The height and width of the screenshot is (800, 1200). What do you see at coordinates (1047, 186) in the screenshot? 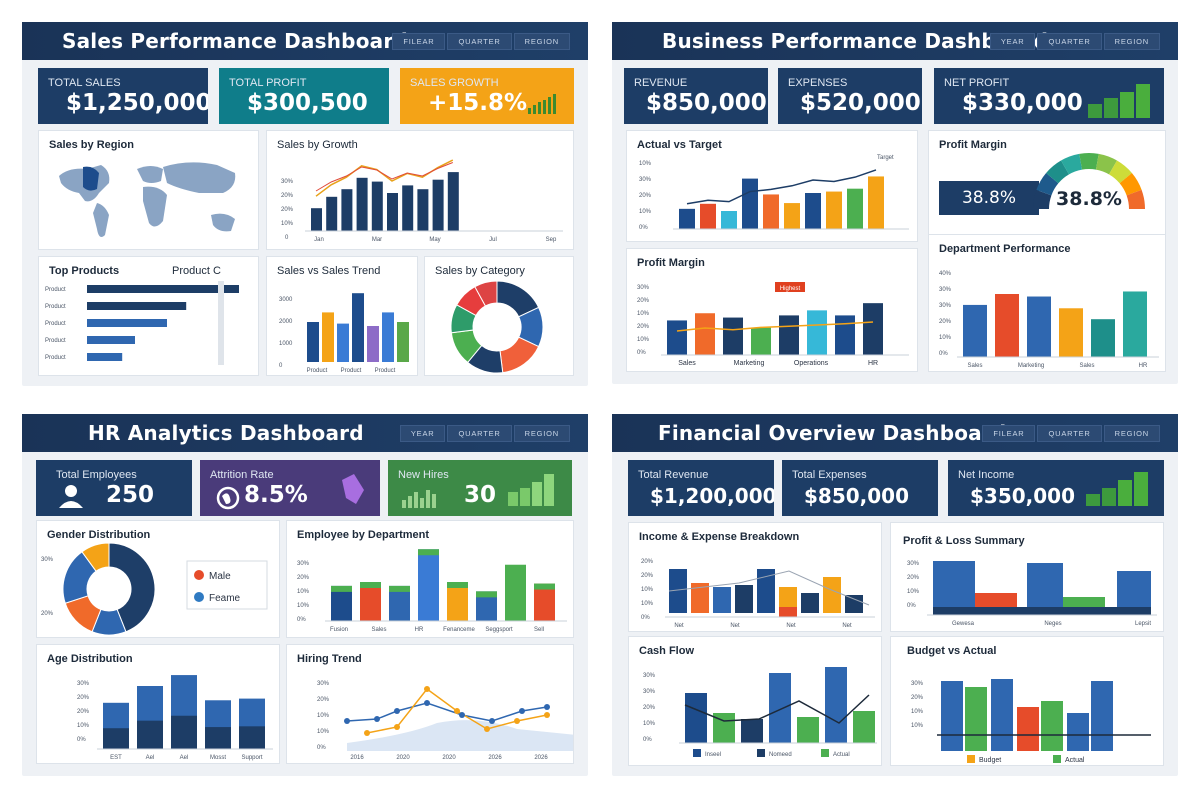
I see `profit-margin-gauge: 38.8% 38.8%` at bounding box center [1047, 186].